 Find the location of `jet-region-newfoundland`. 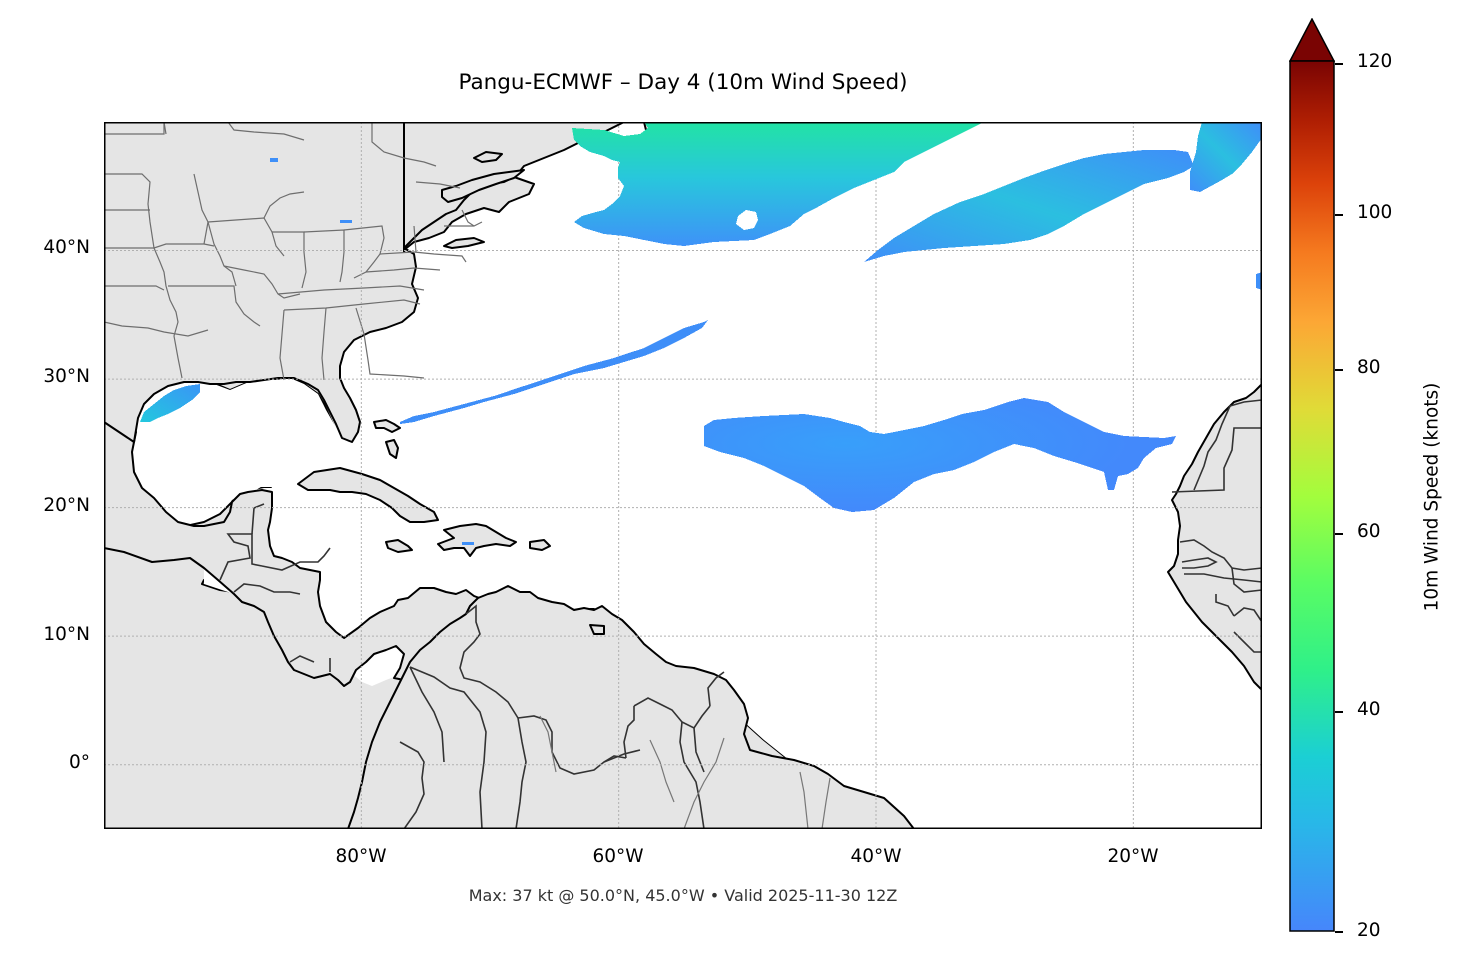

jet-region-newfoundland is located at coordinates (778, 184).